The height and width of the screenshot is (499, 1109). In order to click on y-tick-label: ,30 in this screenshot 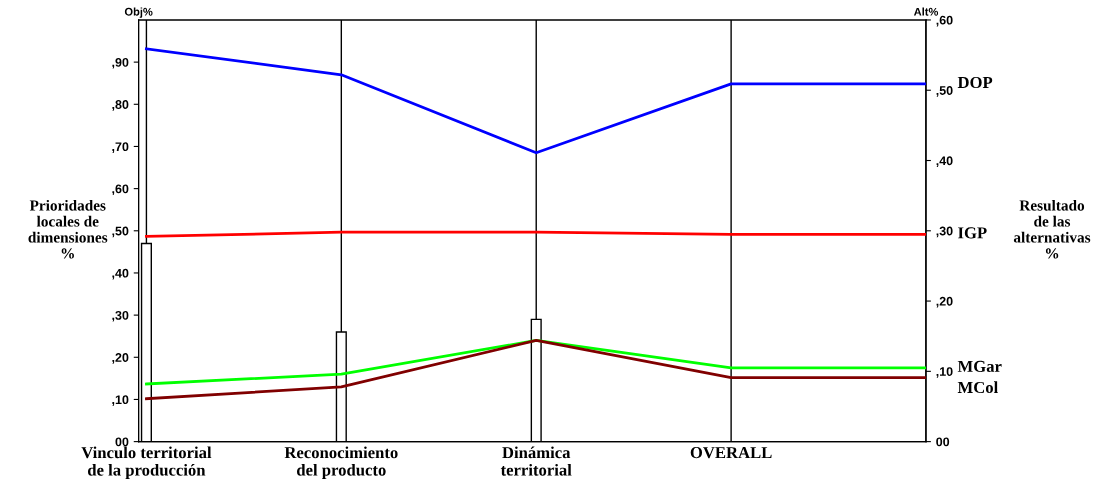, I will do `click(120, 316)`.